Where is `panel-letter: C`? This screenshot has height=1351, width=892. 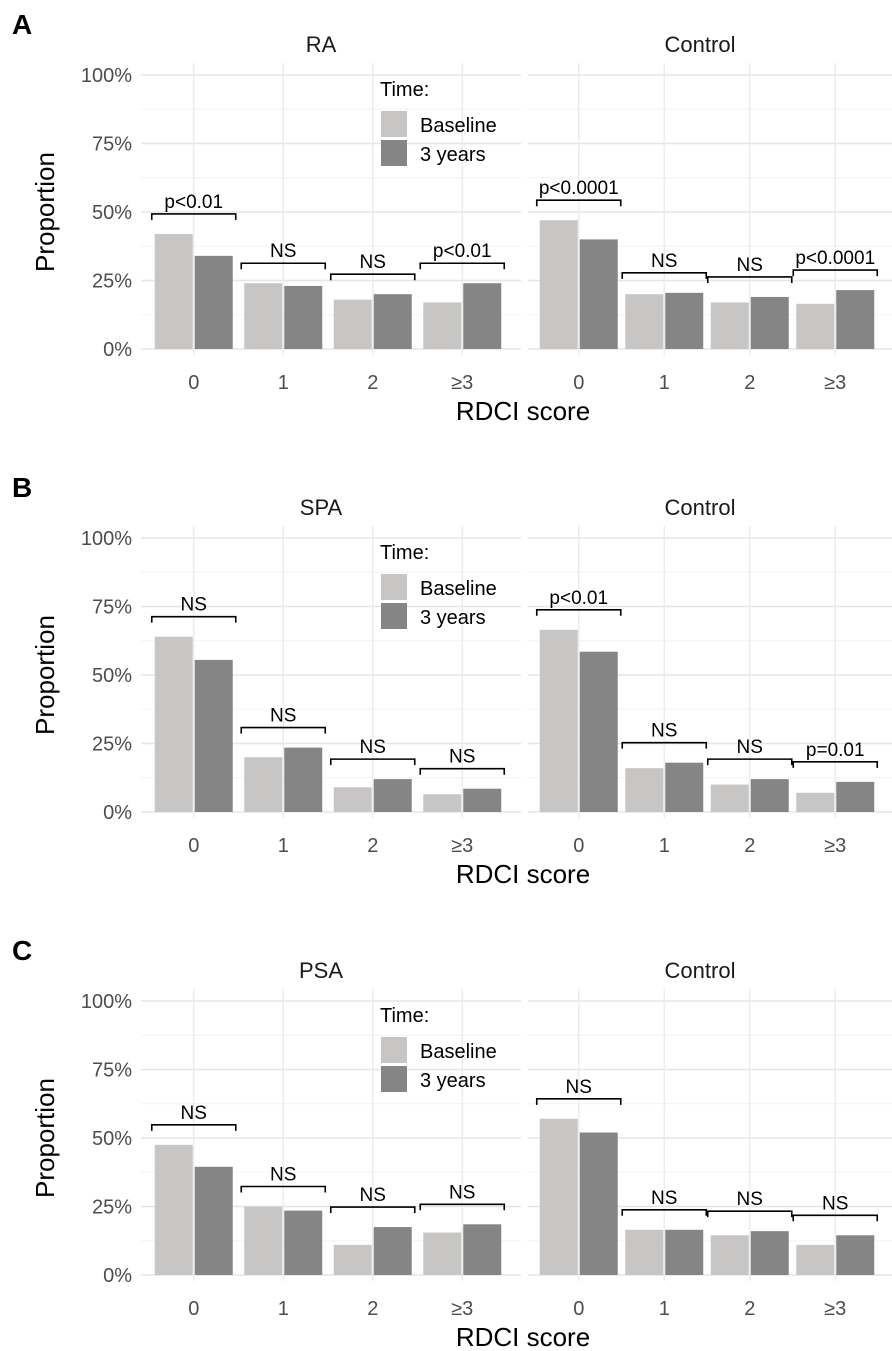 panel-letter: C is located at coordinates (22, 950).